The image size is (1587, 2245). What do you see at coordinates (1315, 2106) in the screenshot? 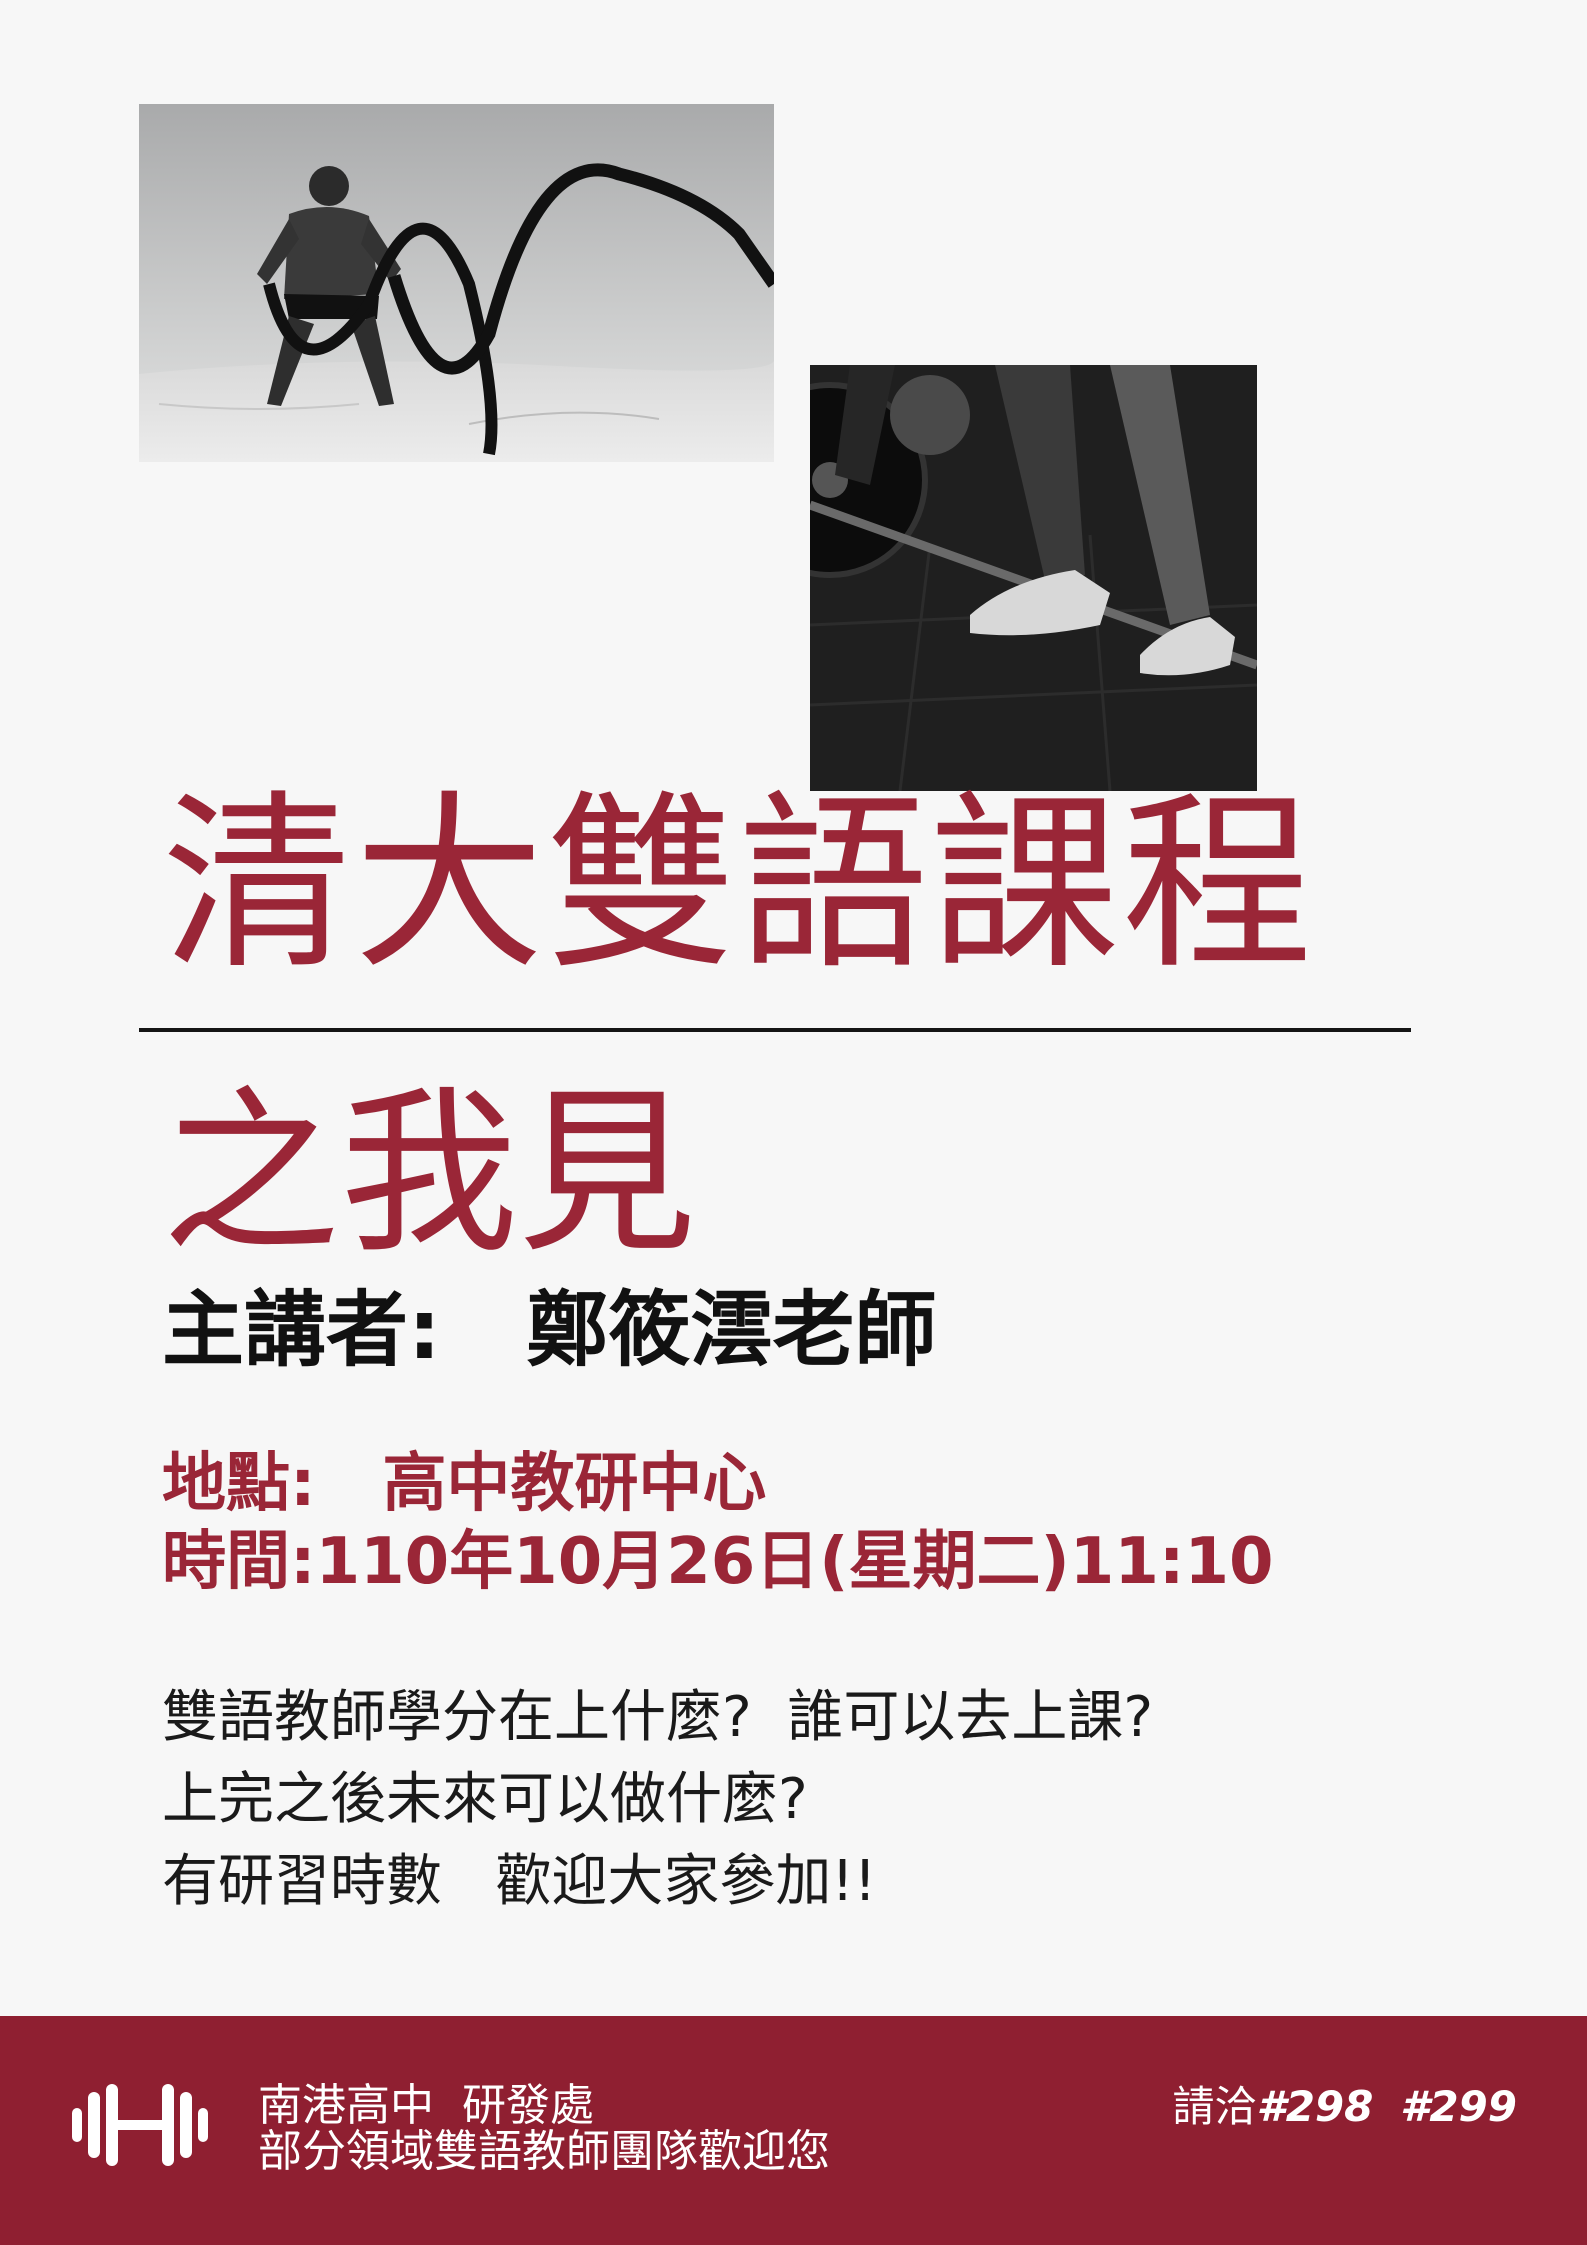
I see `contact-ext-1: #298` at bounding box center [1315, 2106].